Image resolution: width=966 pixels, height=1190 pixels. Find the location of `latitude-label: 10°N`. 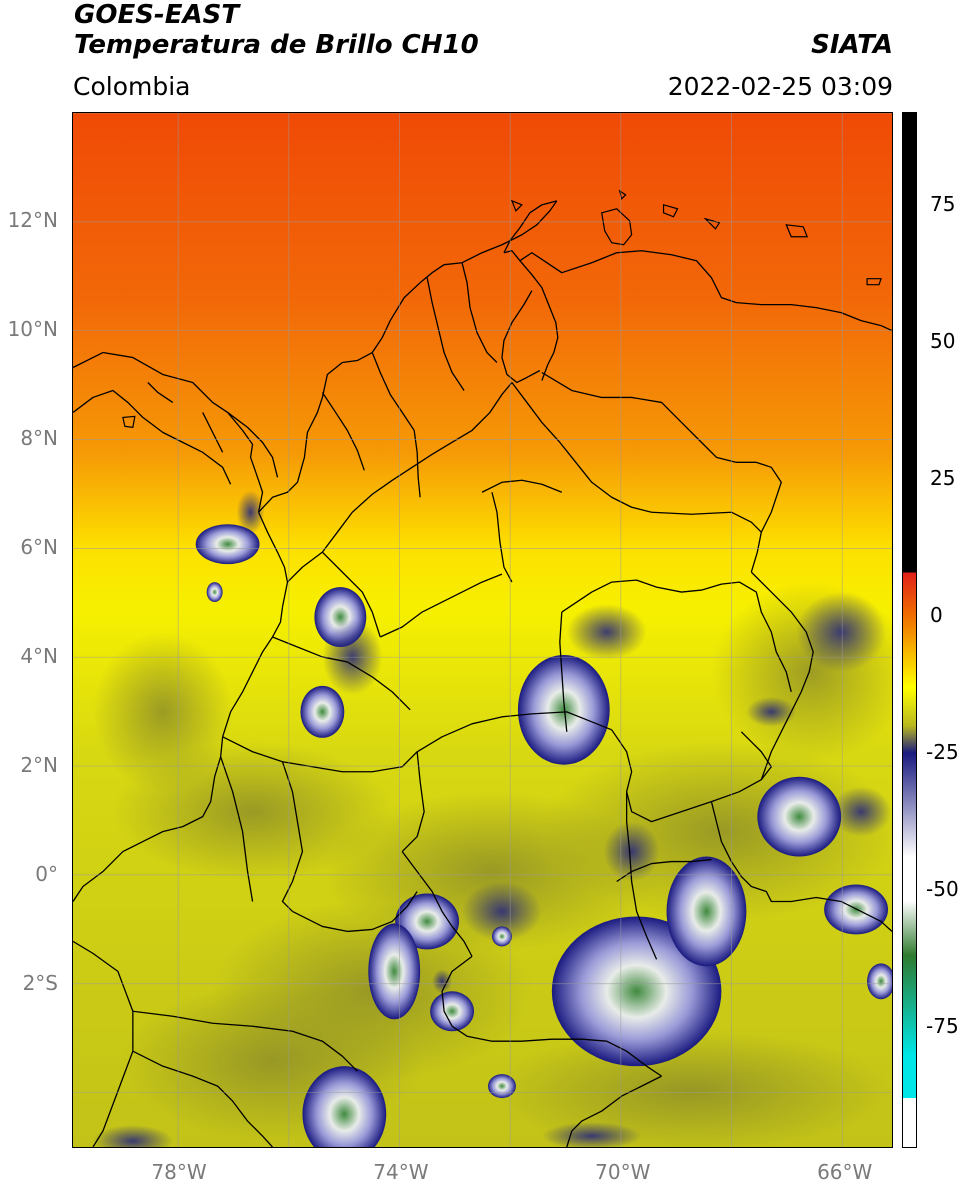

latitude-label: 10°N is located at coordinates (32, 329).